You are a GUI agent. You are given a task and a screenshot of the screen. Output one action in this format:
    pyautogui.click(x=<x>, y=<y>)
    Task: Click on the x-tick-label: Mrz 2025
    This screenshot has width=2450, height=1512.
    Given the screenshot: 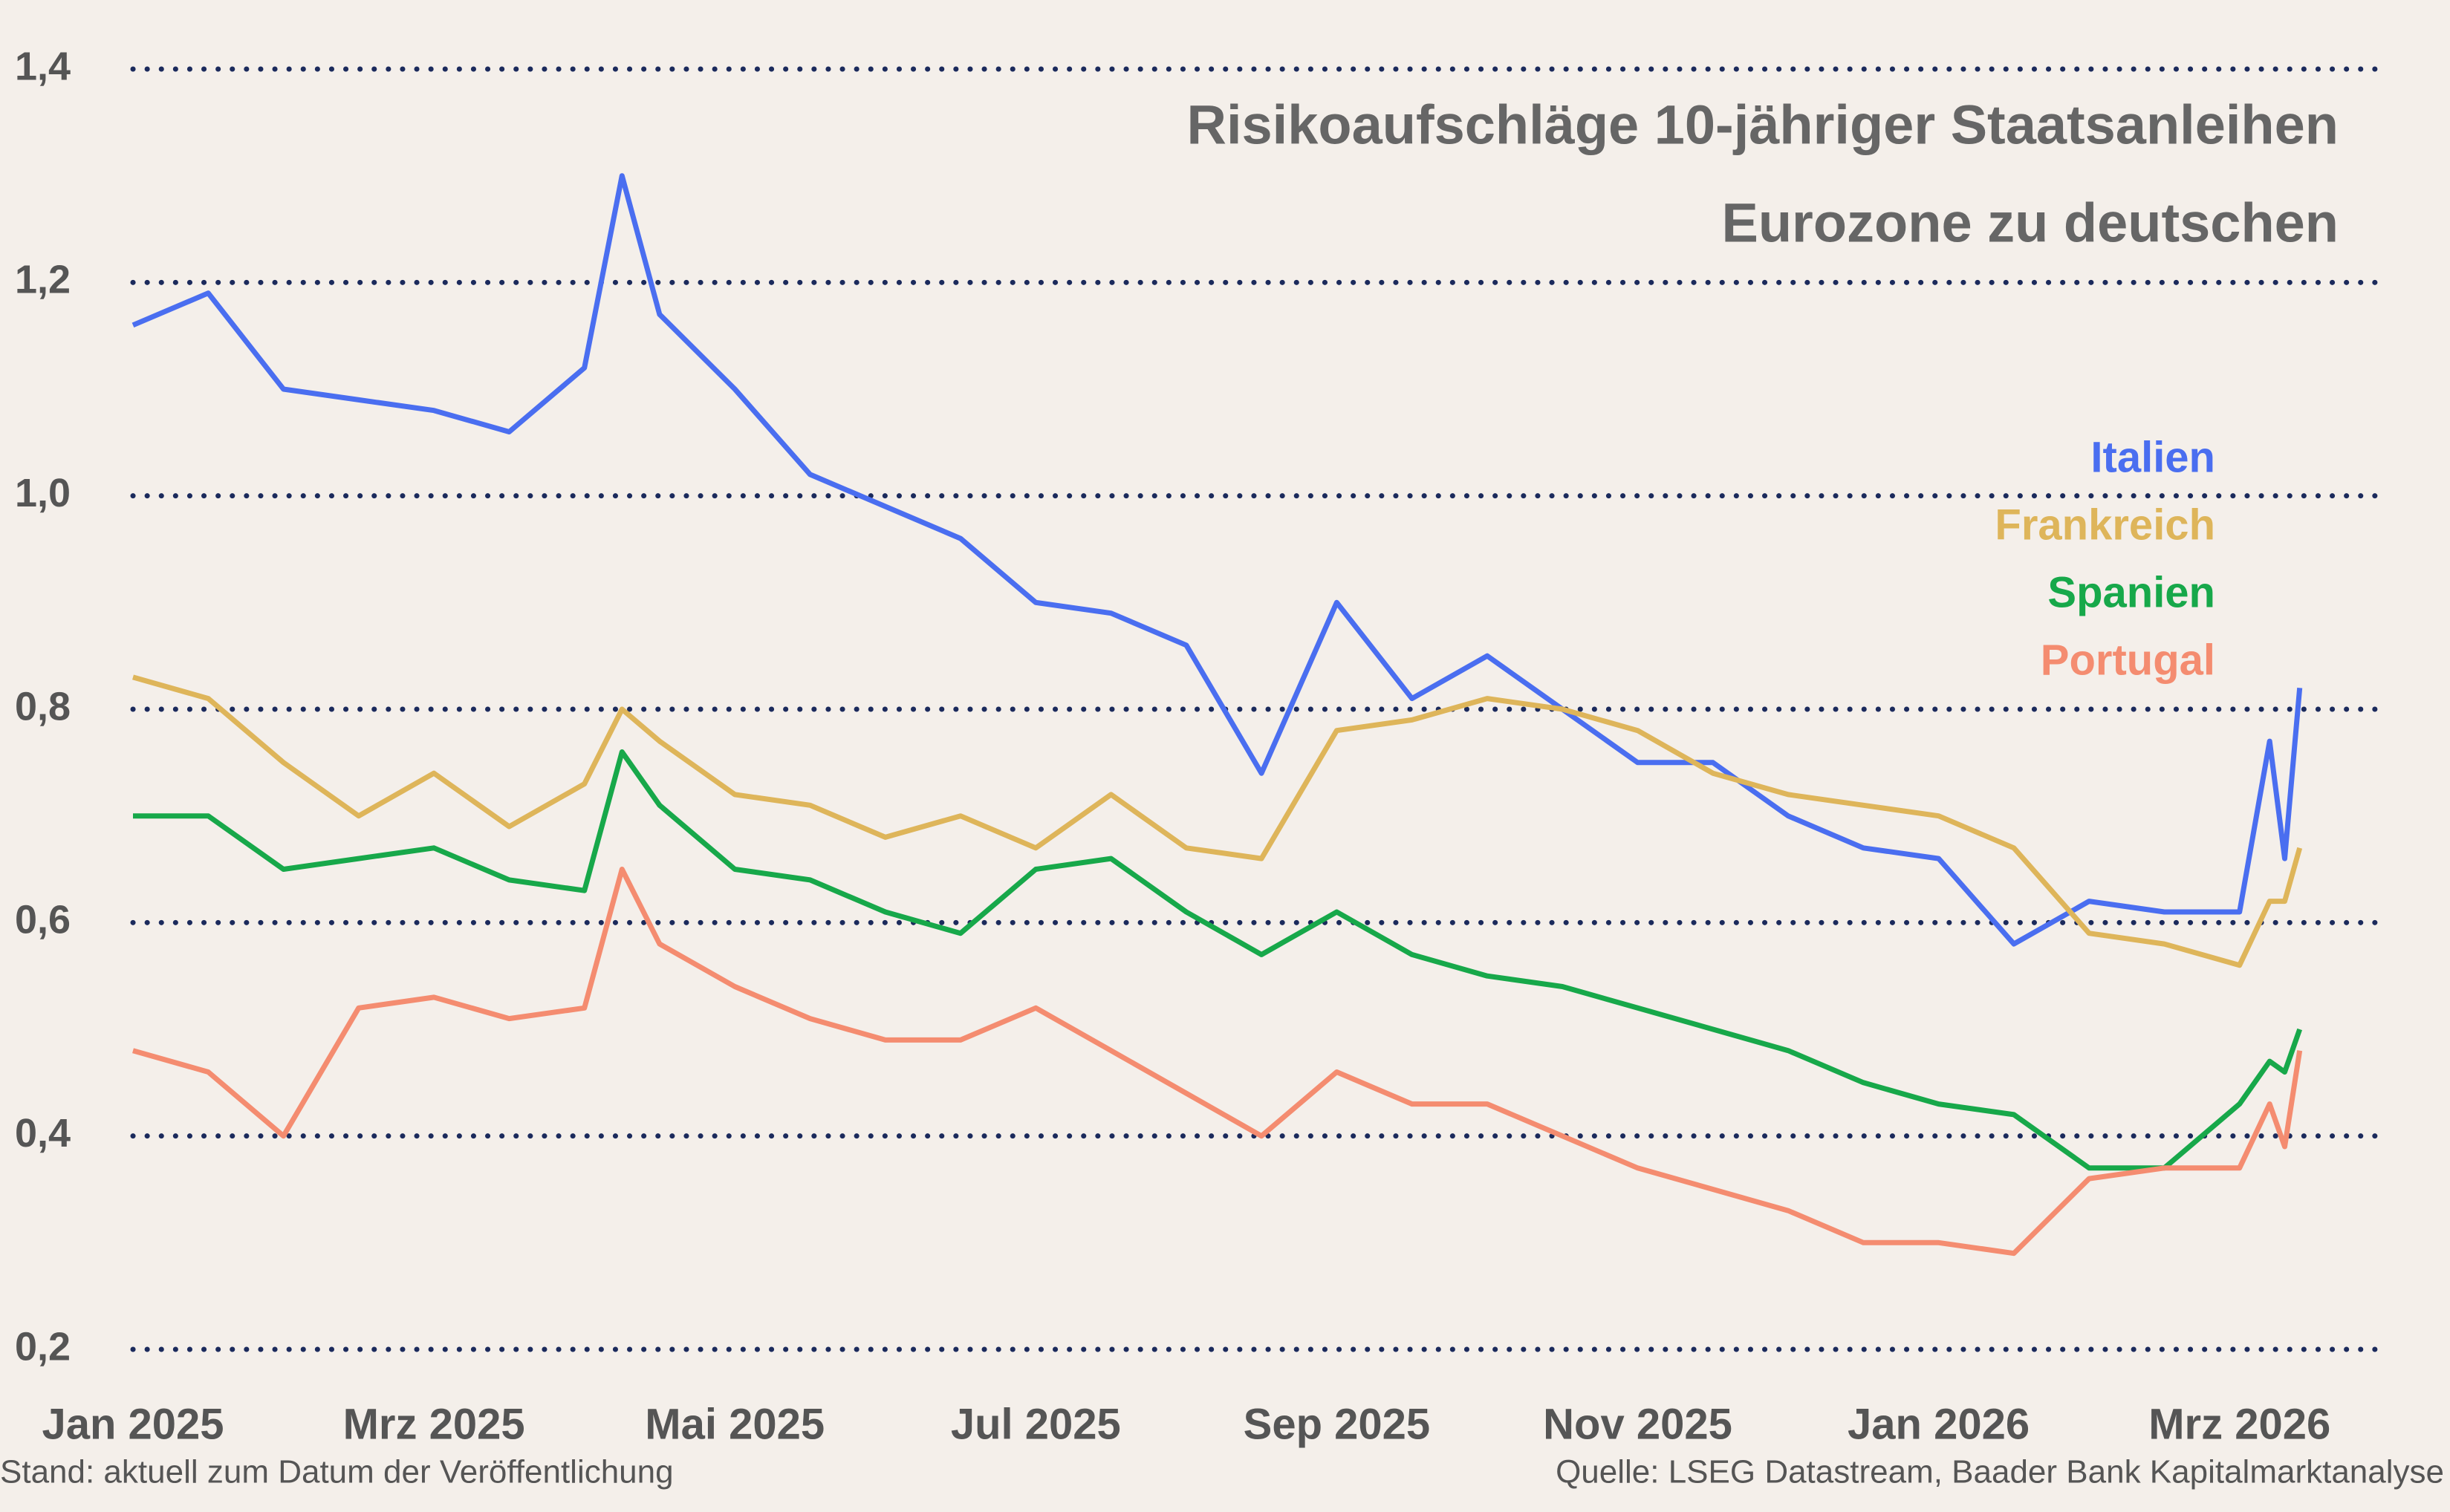 What is the action you would take?
    pyautogui.click(x=434, y=1424)
    